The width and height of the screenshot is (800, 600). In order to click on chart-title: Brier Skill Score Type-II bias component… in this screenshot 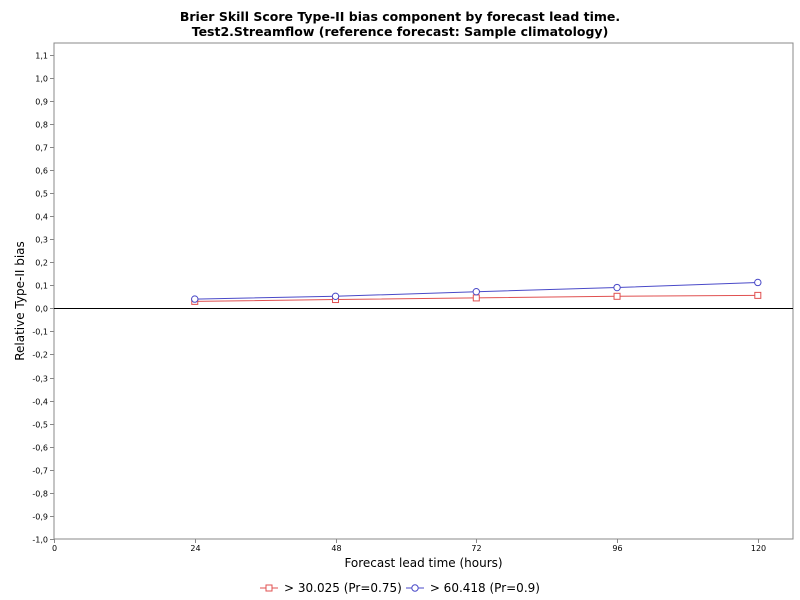, I will do `click(400, 24)`.